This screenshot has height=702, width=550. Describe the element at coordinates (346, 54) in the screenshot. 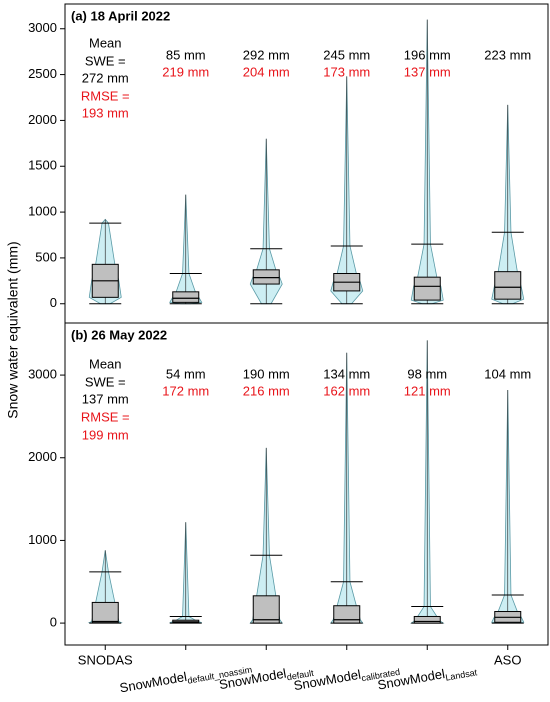

I see `mean-value: 245 mm` at that location.